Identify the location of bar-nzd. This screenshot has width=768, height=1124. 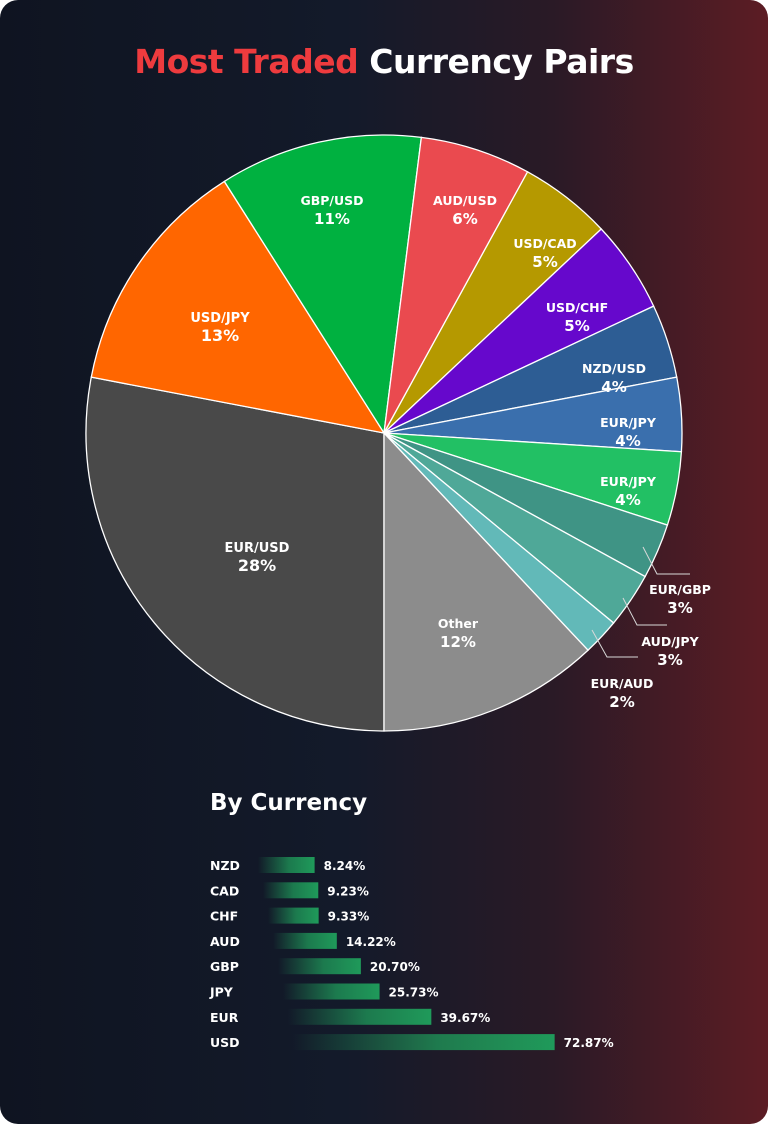
(286, 865).